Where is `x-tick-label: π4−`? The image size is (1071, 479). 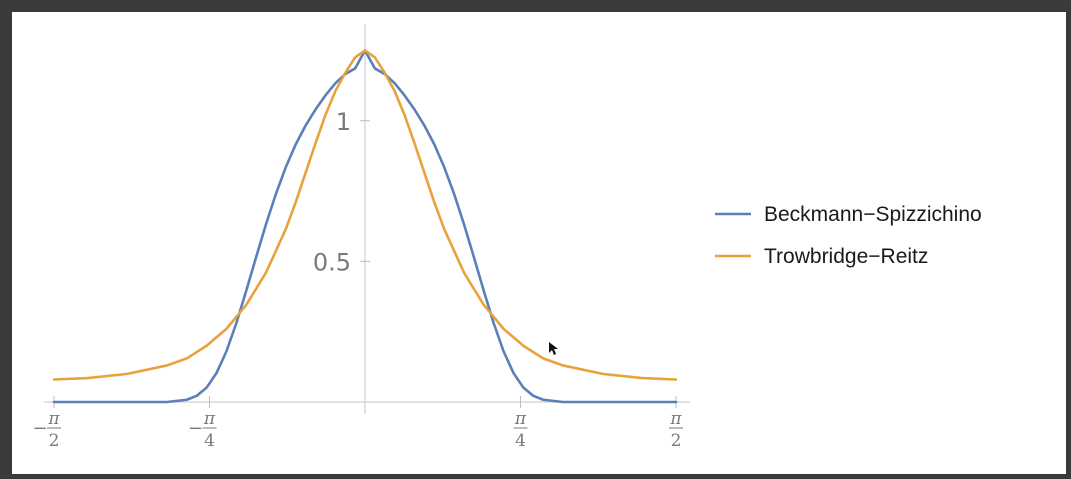
x-tick-label: π4− is located at coordinates (202, 430).